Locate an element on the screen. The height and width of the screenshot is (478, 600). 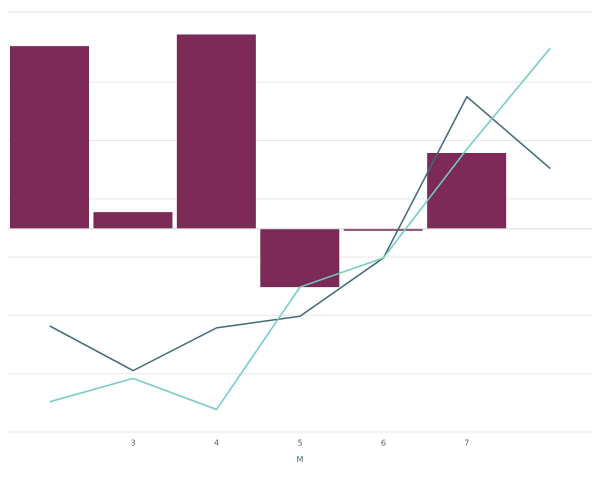
x-tick-label: 7 is located at coordinates (467, 443).